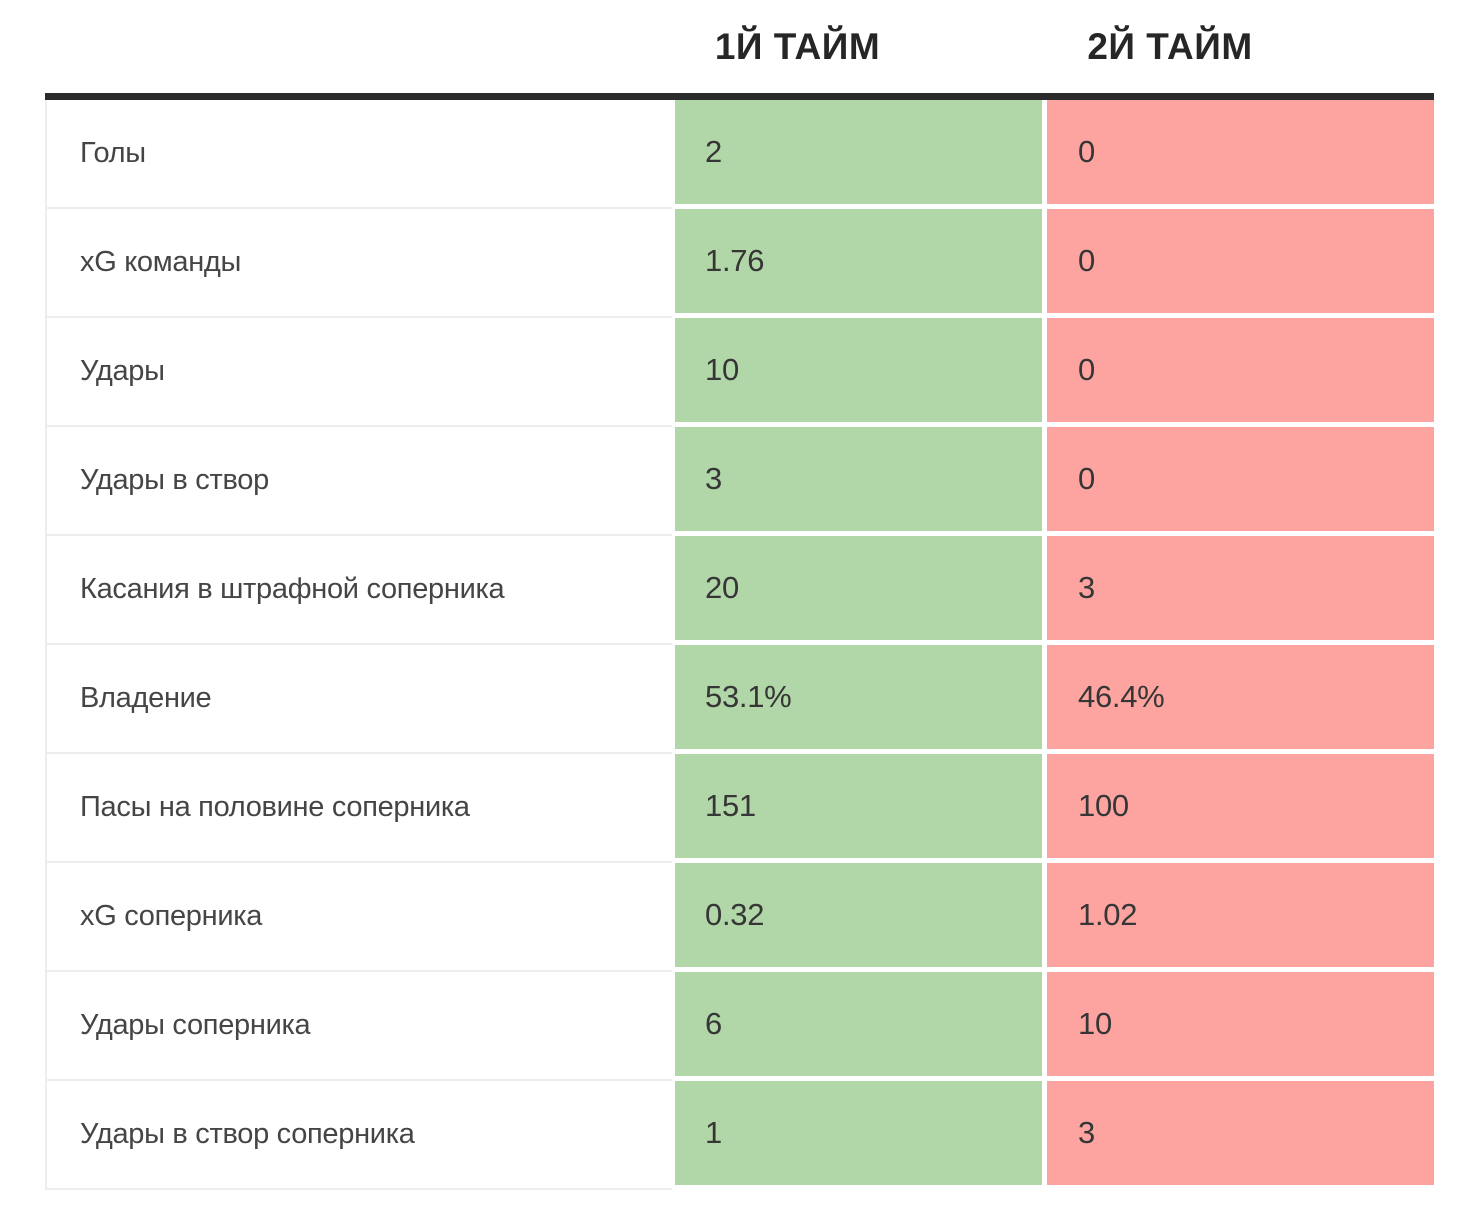 This screenshot has height=1213, width=1460. What do you see at coordinates (1240, 699) in the screenshot?
I see `second-half-value-cell: 46.4%` at bounding box center [1240, 699].